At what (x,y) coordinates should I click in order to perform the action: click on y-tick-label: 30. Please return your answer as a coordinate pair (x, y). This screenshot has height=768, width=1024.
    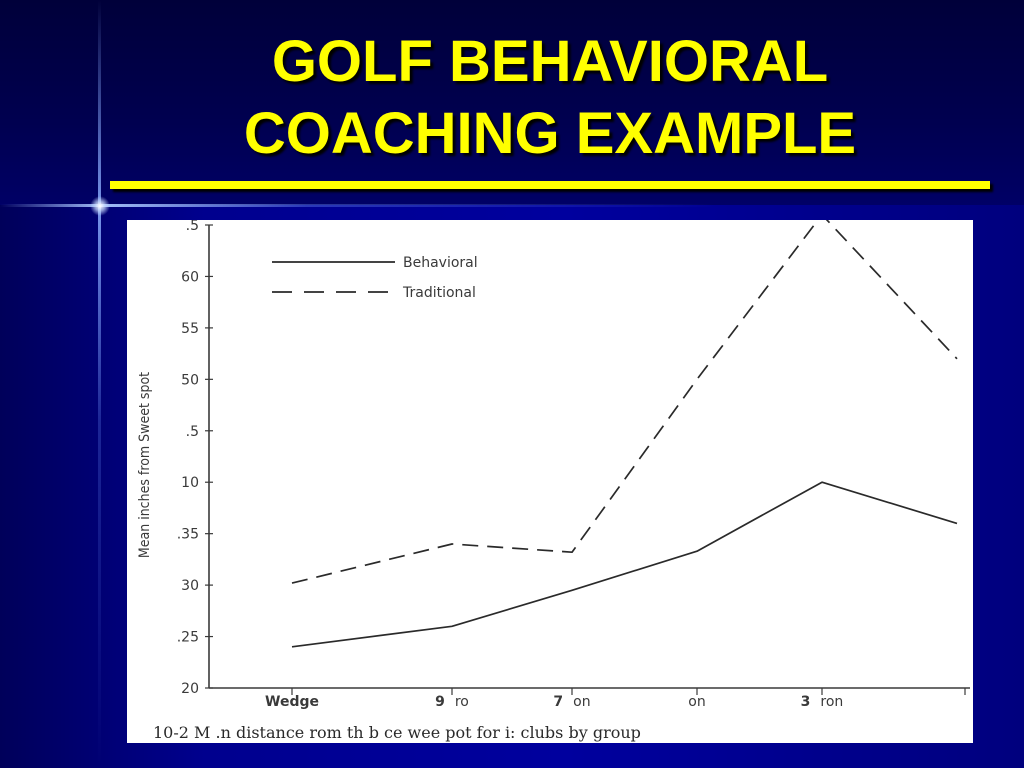
    Looking at the image, I should click on (190, 586).